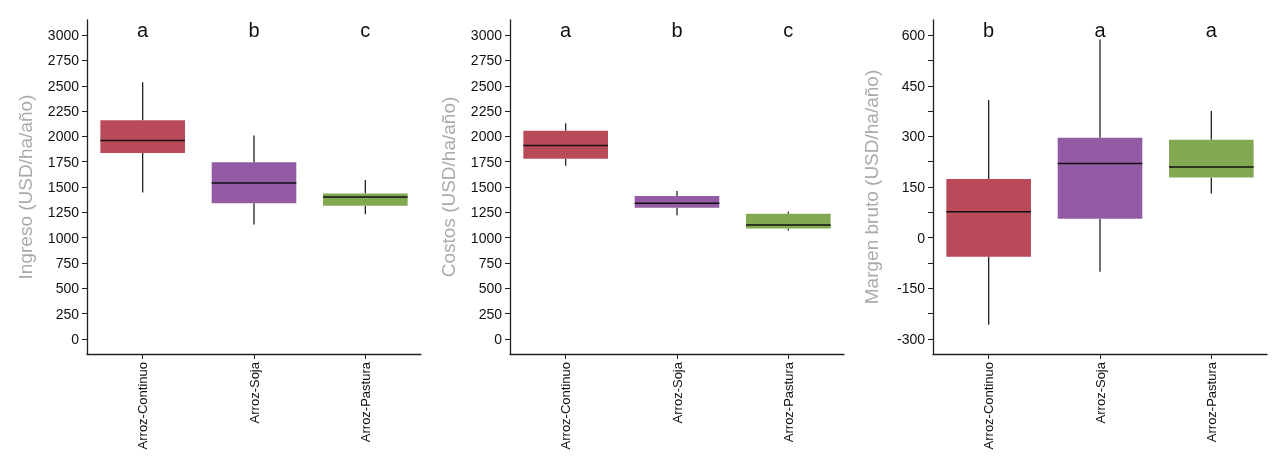  What do you see at coordinates (25, 187) in the screenshot?
I see `y-axis-title: Ingreso (USD/ha/año)` at bounding box center [25, 187].